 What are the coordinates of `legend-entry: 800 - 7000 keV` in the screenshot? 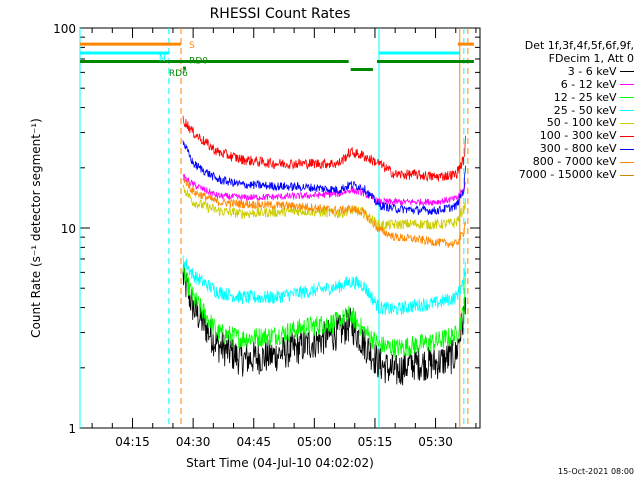 It's located at (576, 162).